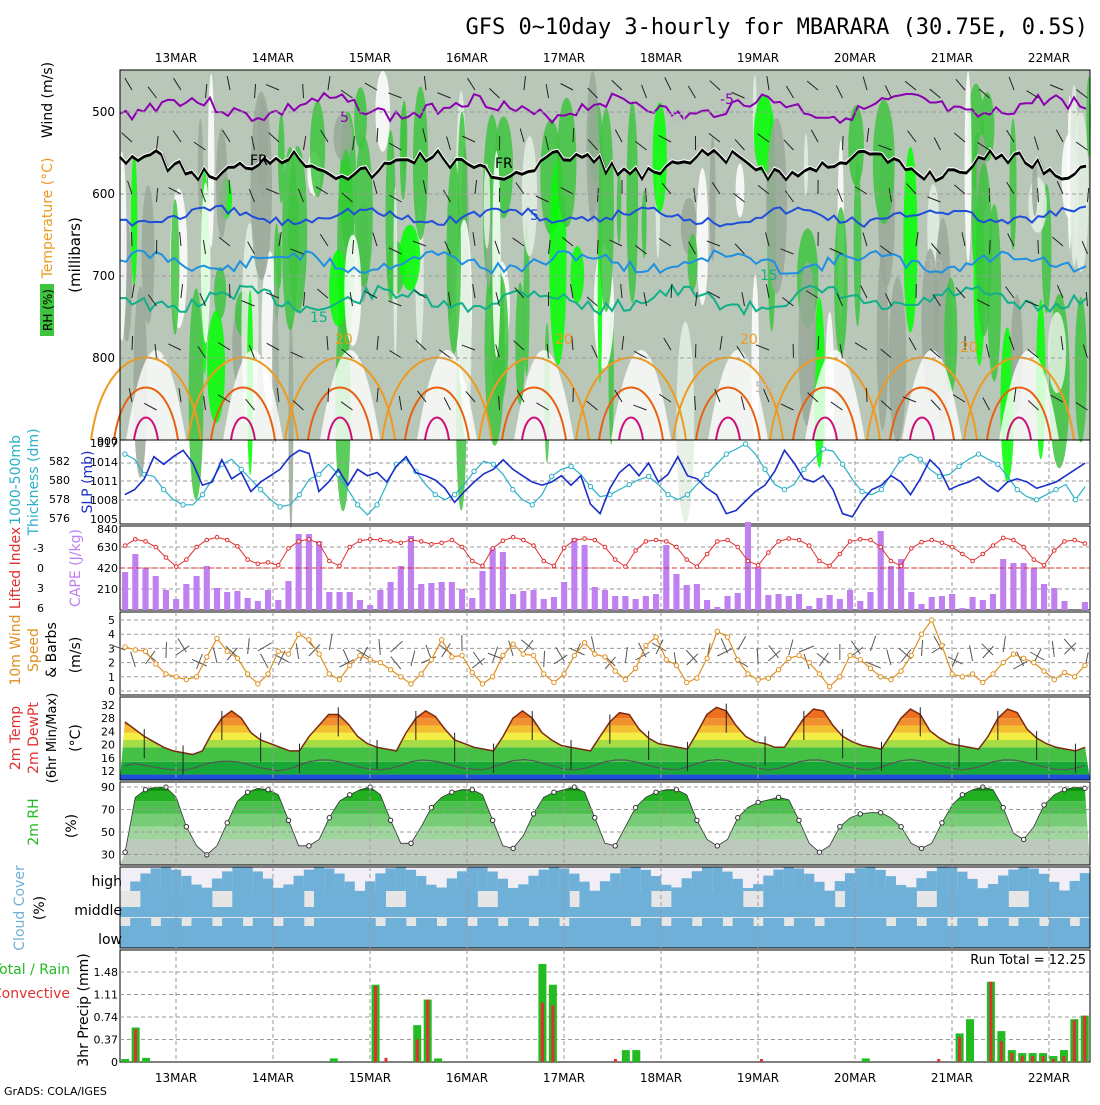  Describe the element at coordinates (855, 1078) in the screenshot. I see `date-bottom-20MAR: 20MAR` at that location.